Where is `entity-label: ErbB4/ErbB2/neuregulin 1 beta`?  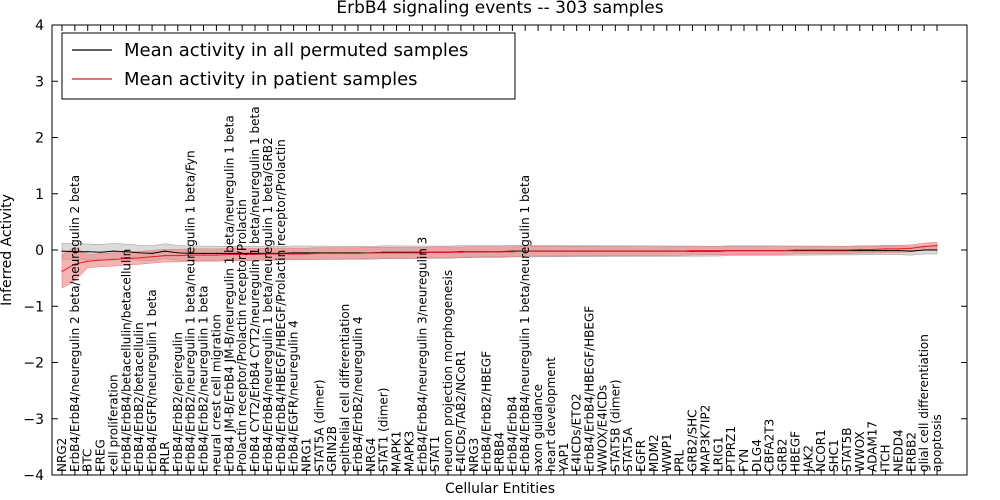
entity-label: ErbB4/ErbB2/neuregulin 1 beta is located at coordinates (204, 378).